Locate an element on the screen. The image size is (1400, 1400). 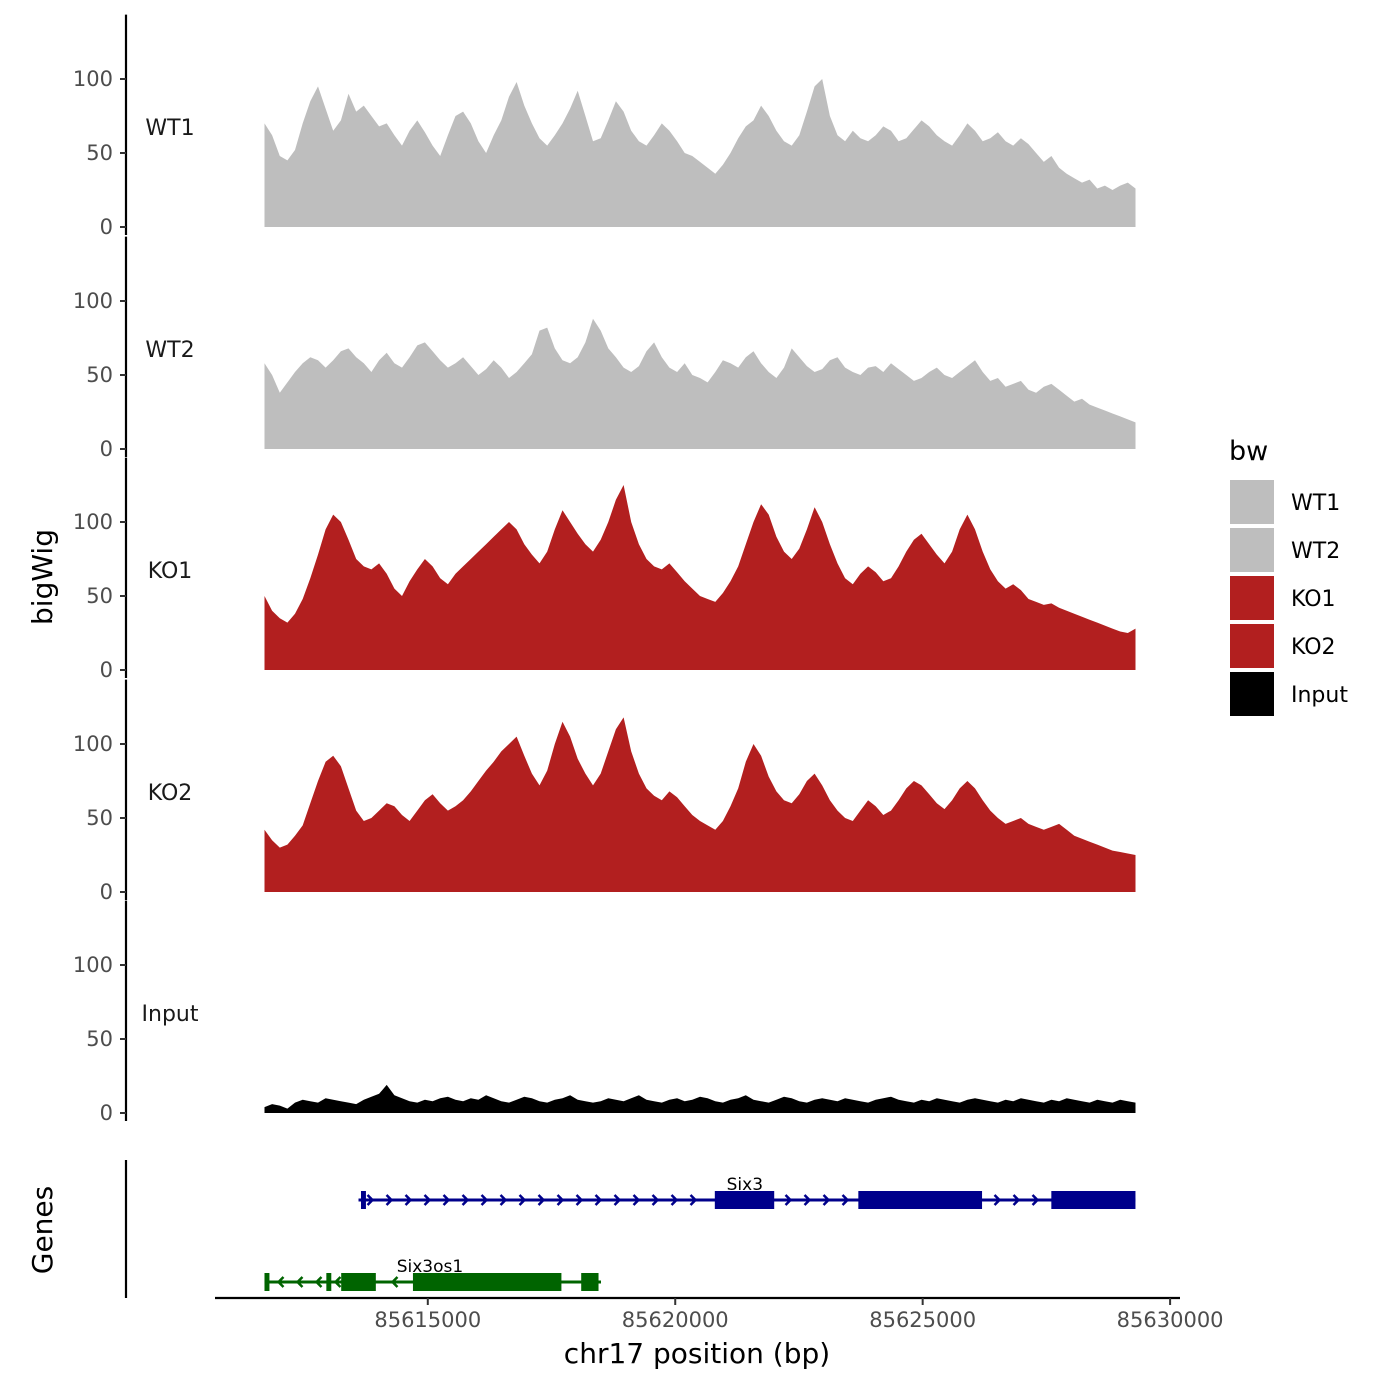
genes-axis-title: Genes is located at coordinates (42, 1230).